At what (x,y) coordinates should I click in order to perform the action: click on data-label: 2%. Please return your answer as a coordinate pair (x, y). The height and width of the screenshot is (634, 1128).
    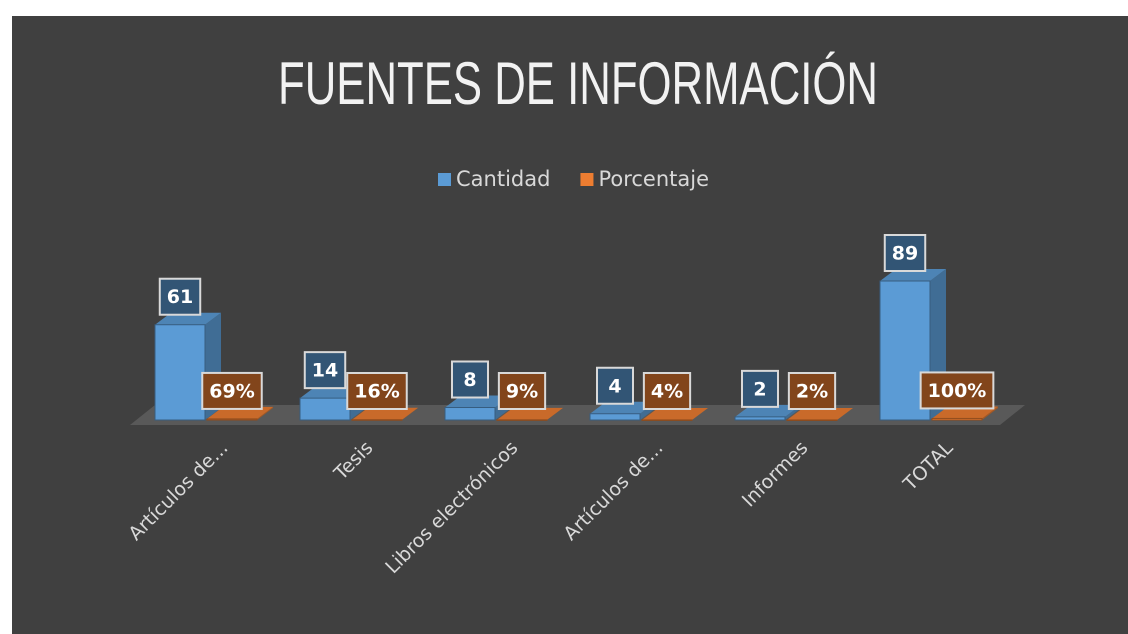
    Looking at the image, I should click on (812, 392).